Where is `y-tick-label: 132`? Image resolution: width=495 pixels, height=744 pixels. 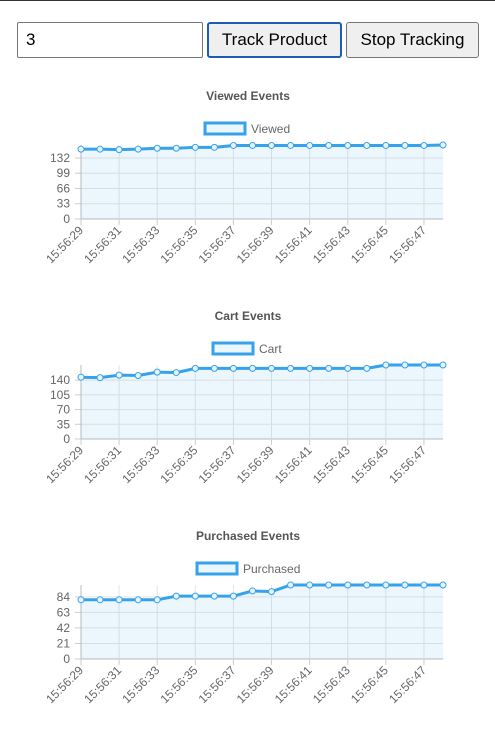 y-tick-label: 132 is located at coordinates (60, 158).